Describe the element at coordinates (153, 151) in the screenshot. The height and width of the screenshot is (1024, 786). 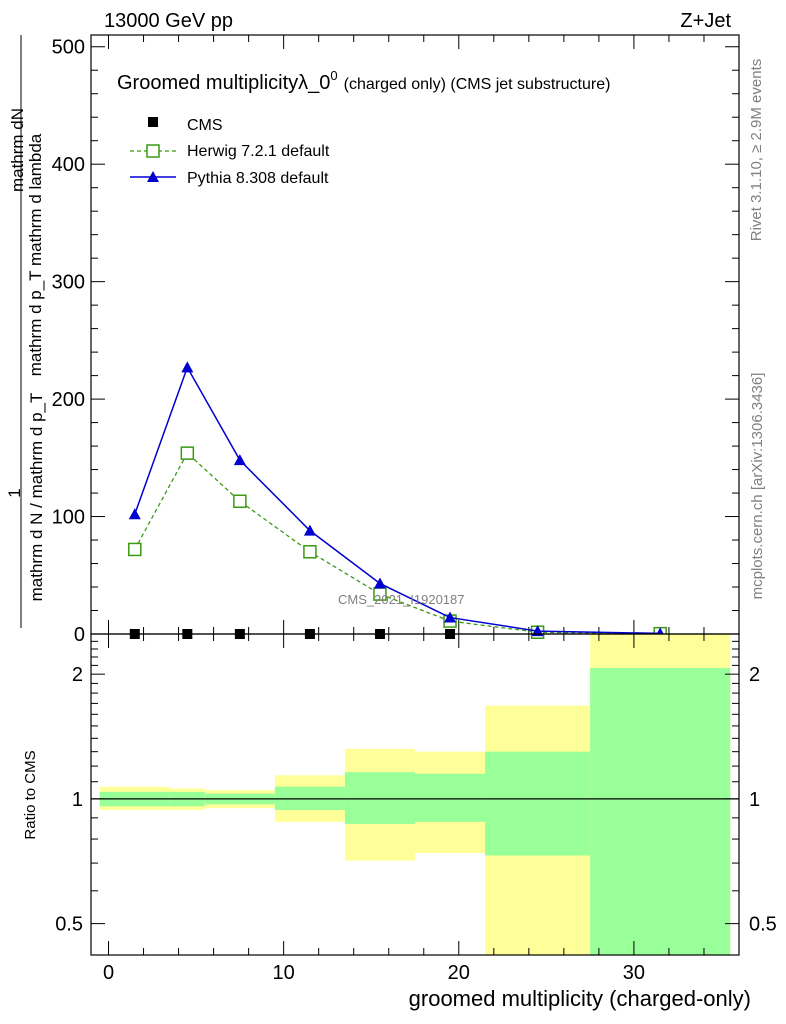
I see `legend-marker-herwig` at that location.